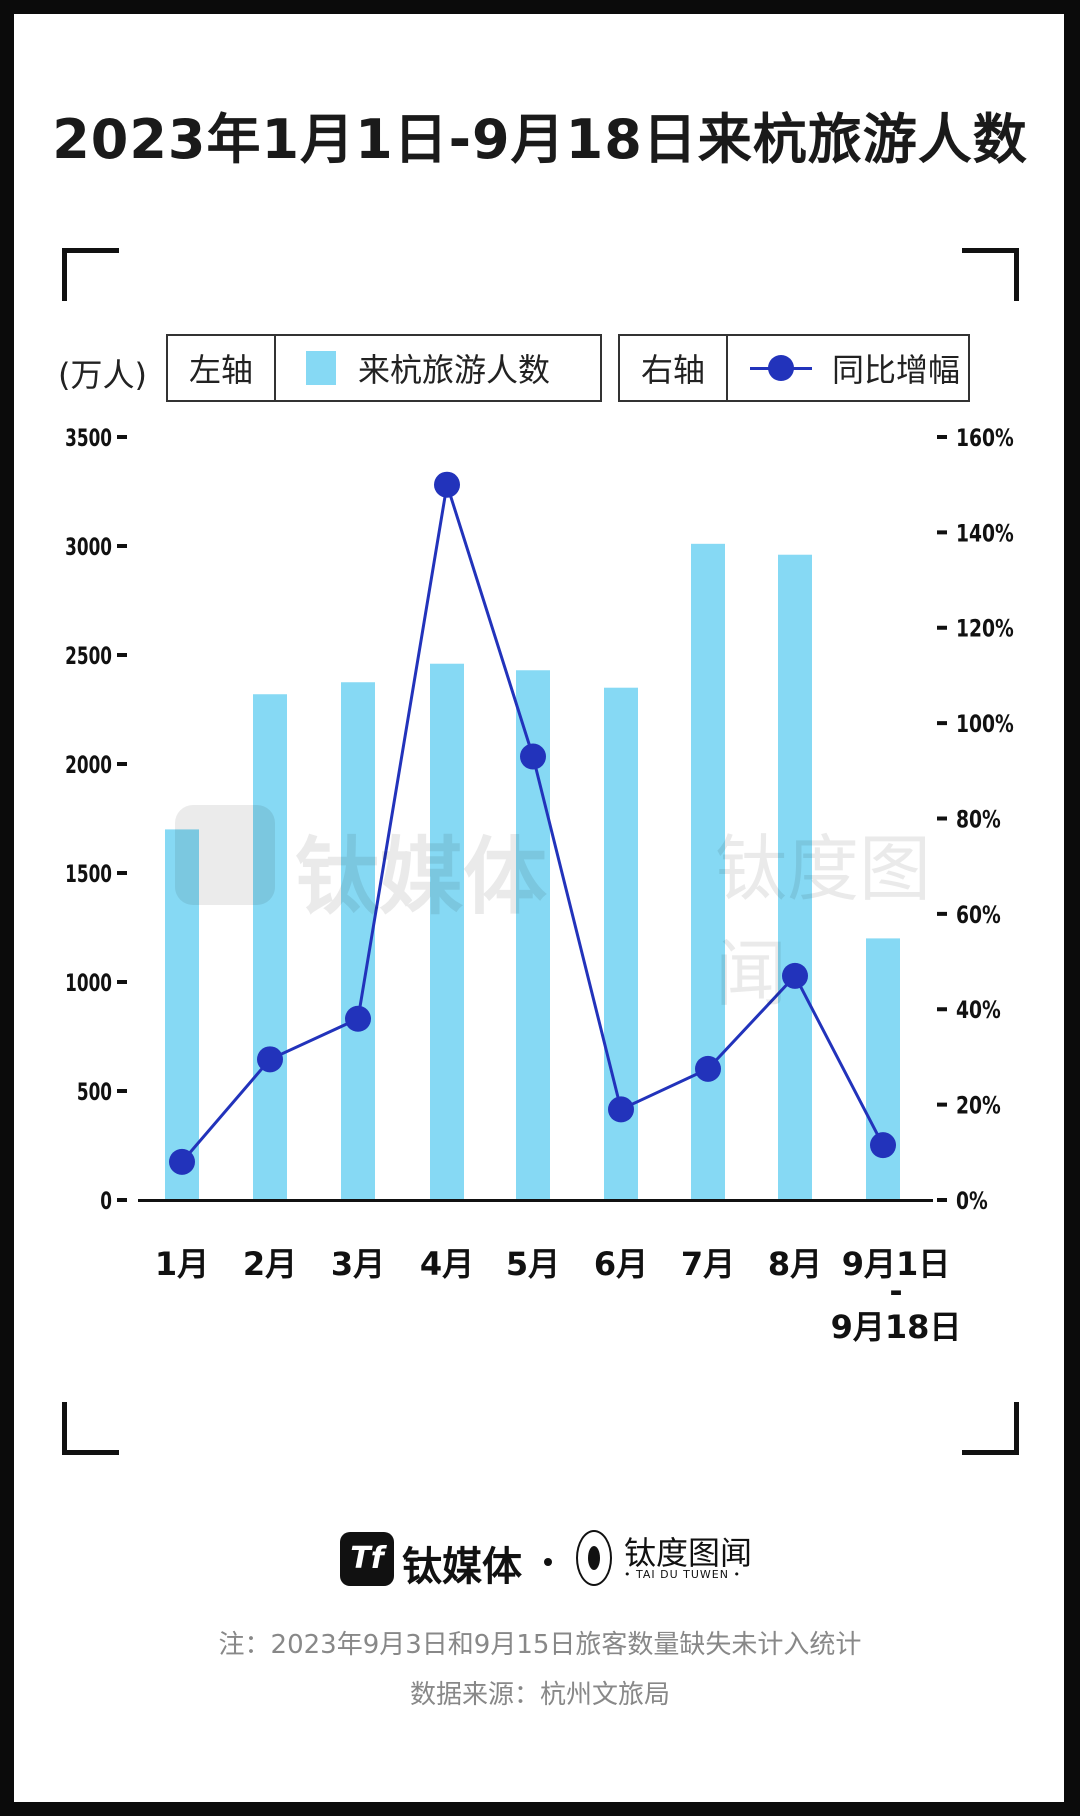 Image resolution: width=1080 pixels, height=1816 pixels. I want to click on unit-label: (万人), so click(102, 375).